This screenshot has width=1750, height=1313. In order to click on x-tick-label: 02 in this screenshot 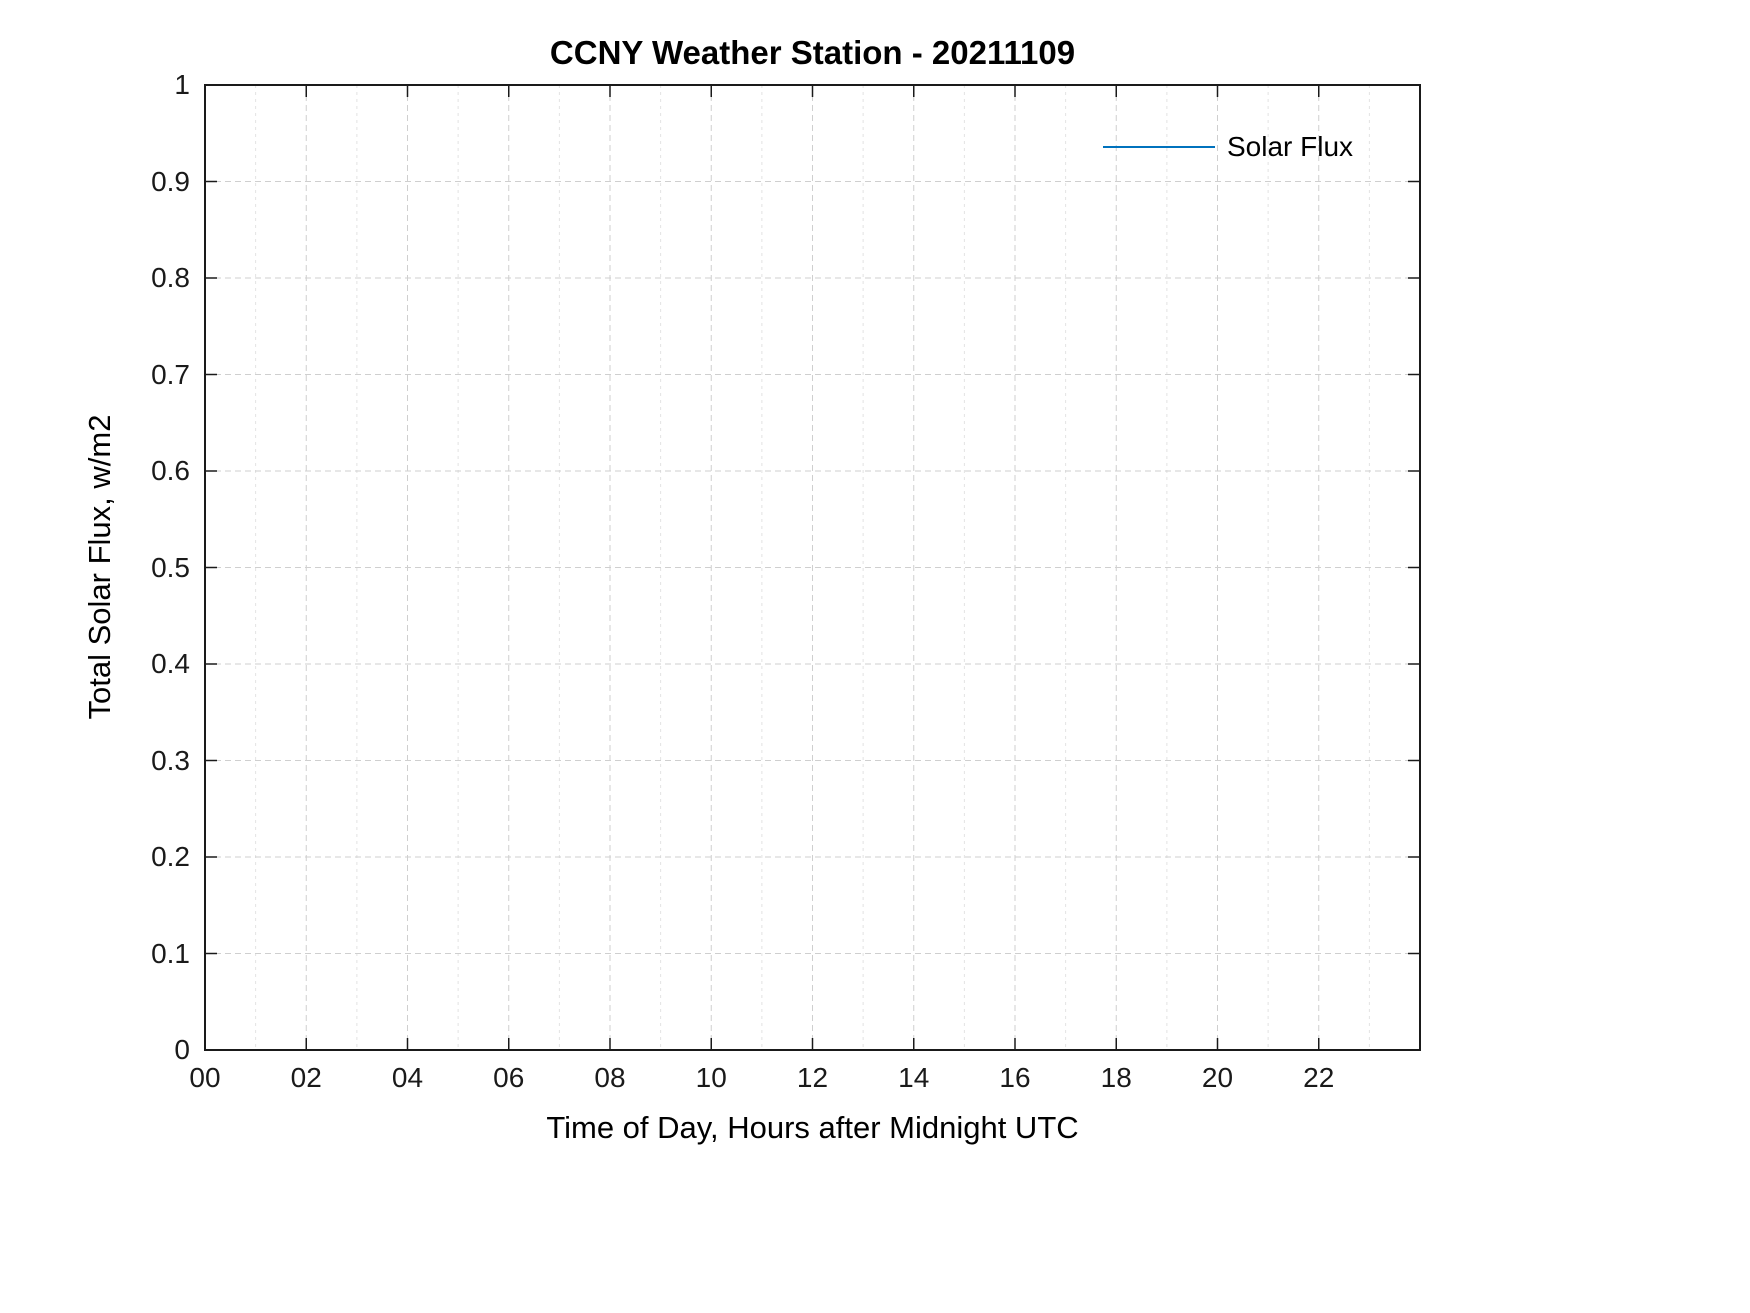, I will do `click(306, 1077)`.